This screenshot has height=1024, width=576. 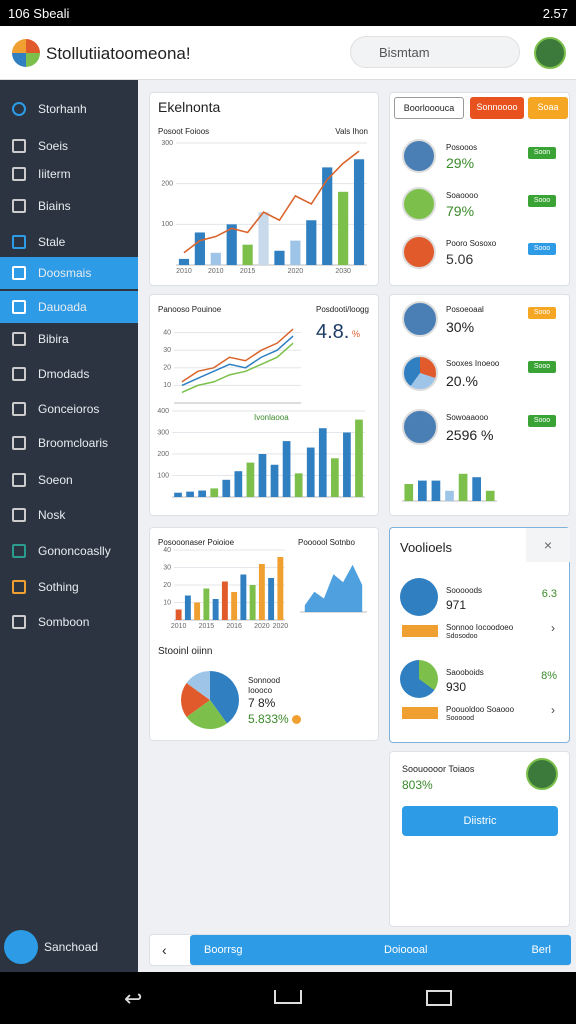 What do you see at coordinates (184, 271) in the screenshot?
I see `x-tick-label: 2010` at bounding box center [184, 271].